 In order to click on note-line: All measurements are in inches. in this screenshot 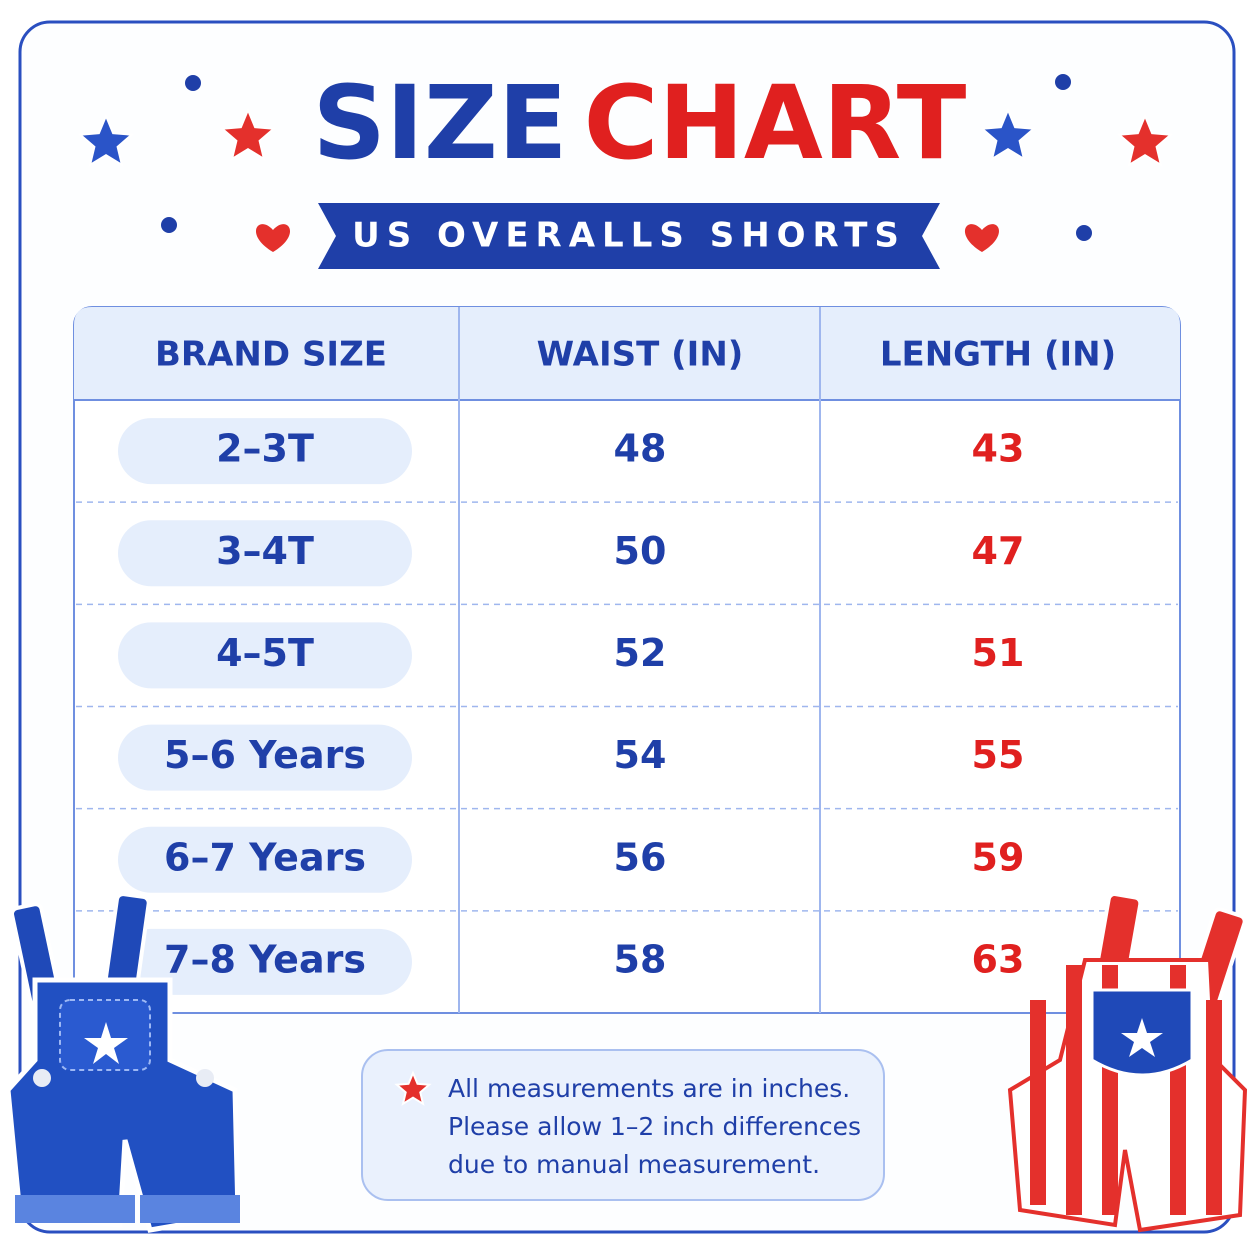, I will do `click(649, 1088)`.